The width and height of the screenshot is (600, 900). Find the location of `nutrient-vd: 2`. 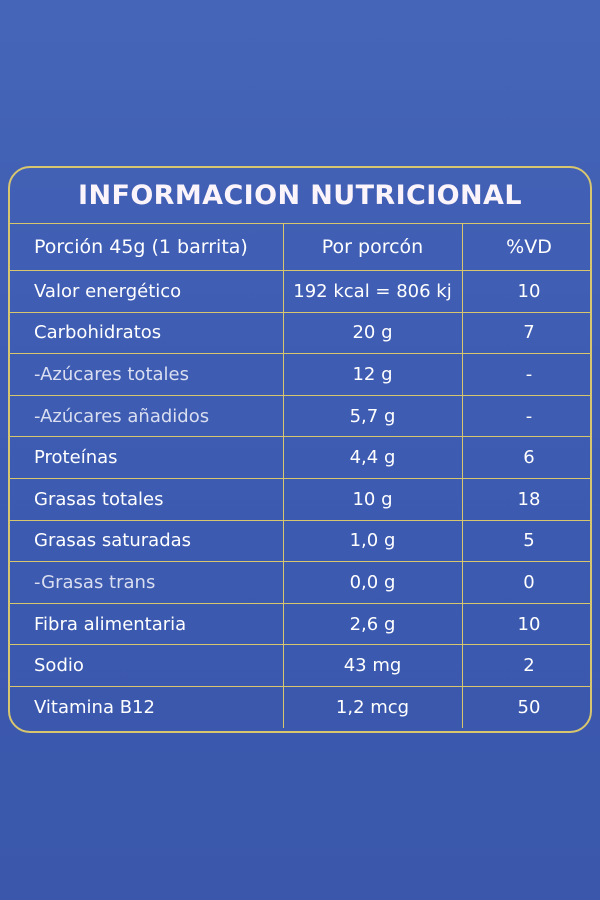

nutrient-vd: 2 is located at coordinates (525, 665).